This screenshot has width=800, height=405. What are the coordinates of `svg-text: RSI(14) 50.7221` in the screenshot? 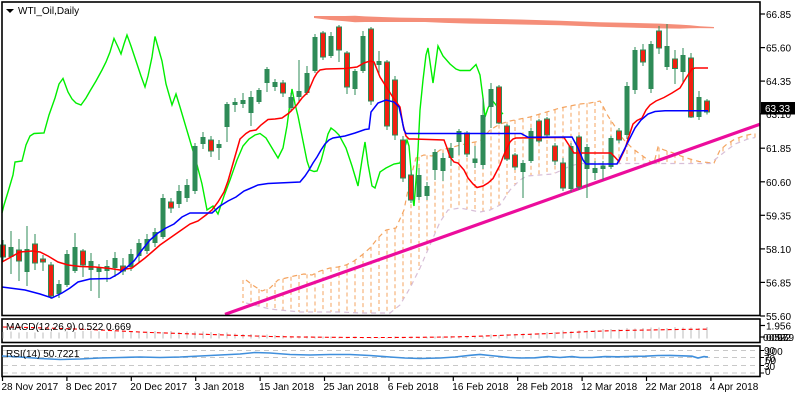 It's located at (43, 354).